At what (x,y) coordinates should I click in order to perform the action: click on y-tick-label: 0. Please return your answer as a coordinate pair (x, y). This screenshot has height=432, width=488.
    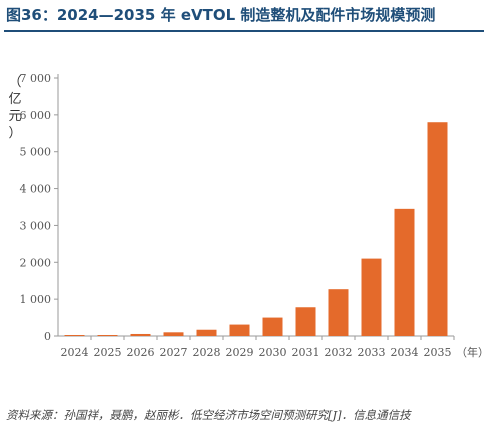
    Looking at the image, I should click on (47, 336).